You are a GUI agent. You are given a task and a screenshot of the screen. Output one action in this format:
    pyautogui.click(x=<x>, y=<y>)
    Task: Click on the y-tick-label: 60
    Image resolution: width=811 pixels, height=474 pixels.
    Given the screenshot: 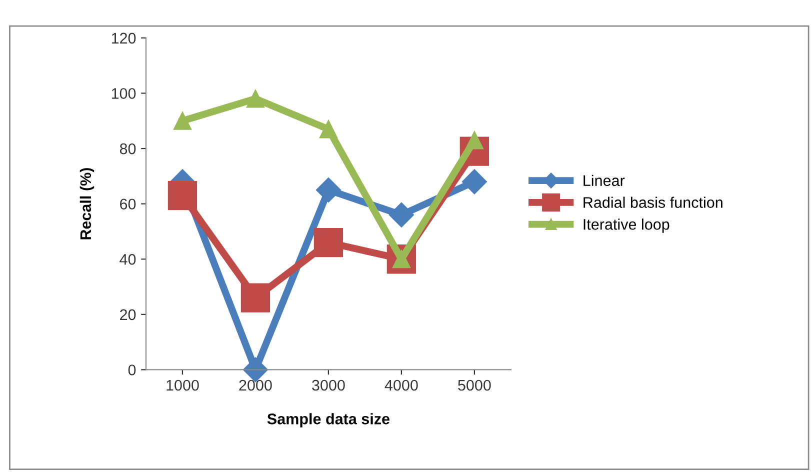 What is the action you would take?
    pyautogui.click(x=128, y=204)
    